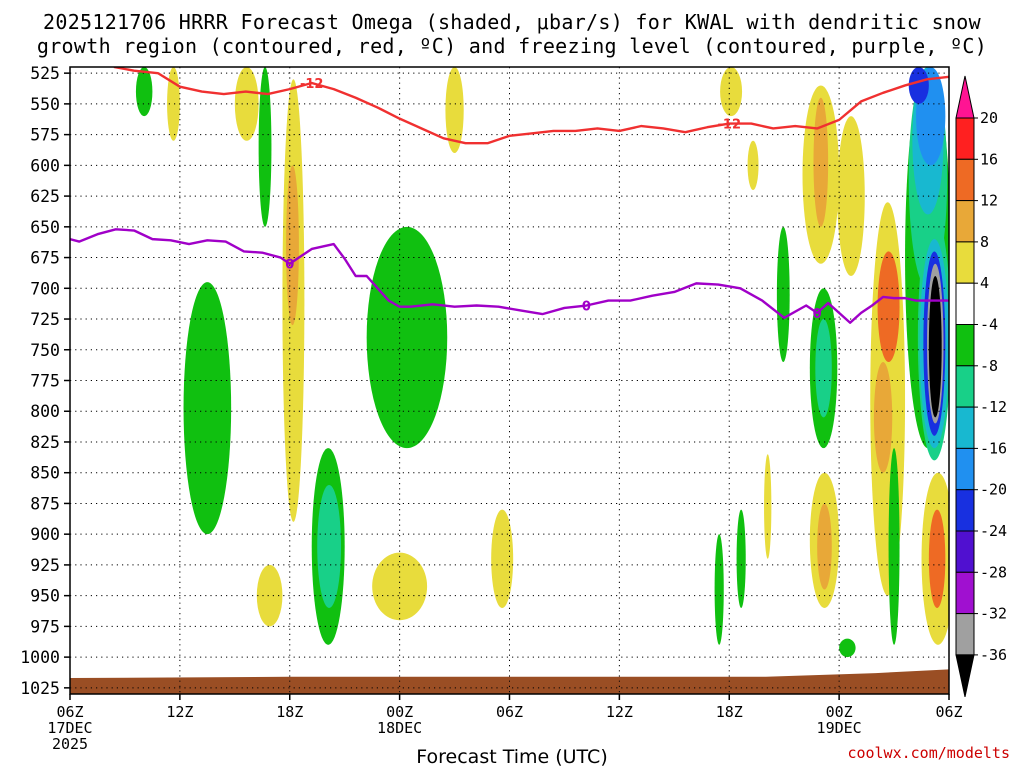 The image size is (1024, 768). What do you see at coordinates (45, 227) in the screenshot?
I see `y-tick-label: 650` at bounding box center [45, 227].